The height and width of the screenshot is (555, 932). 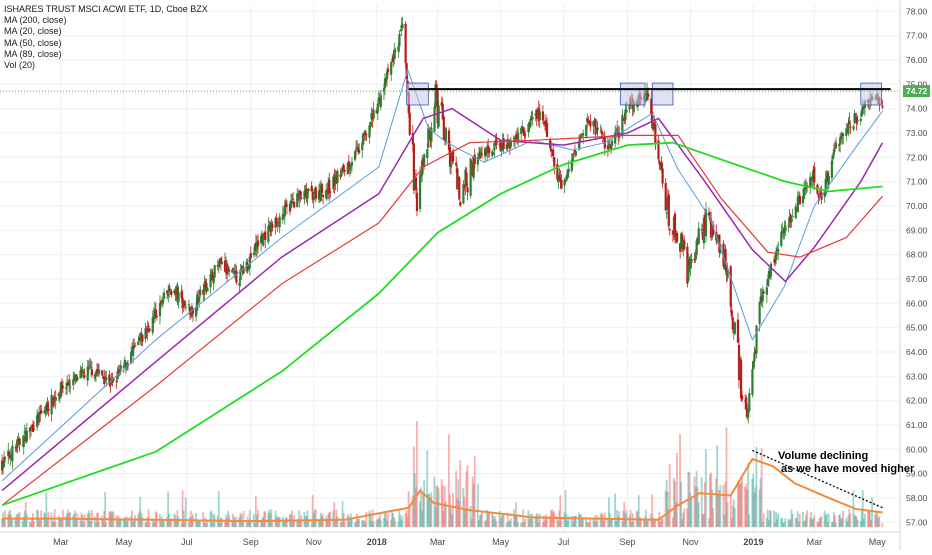 I want to click on last-price-tag, so click(x=916, y=91).